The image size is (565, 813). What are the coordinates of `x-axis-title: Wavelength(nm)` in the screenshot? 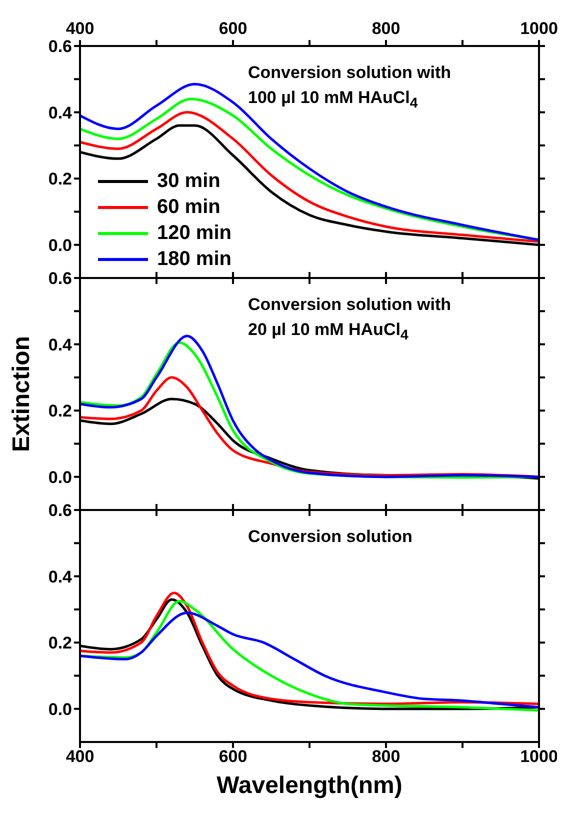 It's located at (310, 786).